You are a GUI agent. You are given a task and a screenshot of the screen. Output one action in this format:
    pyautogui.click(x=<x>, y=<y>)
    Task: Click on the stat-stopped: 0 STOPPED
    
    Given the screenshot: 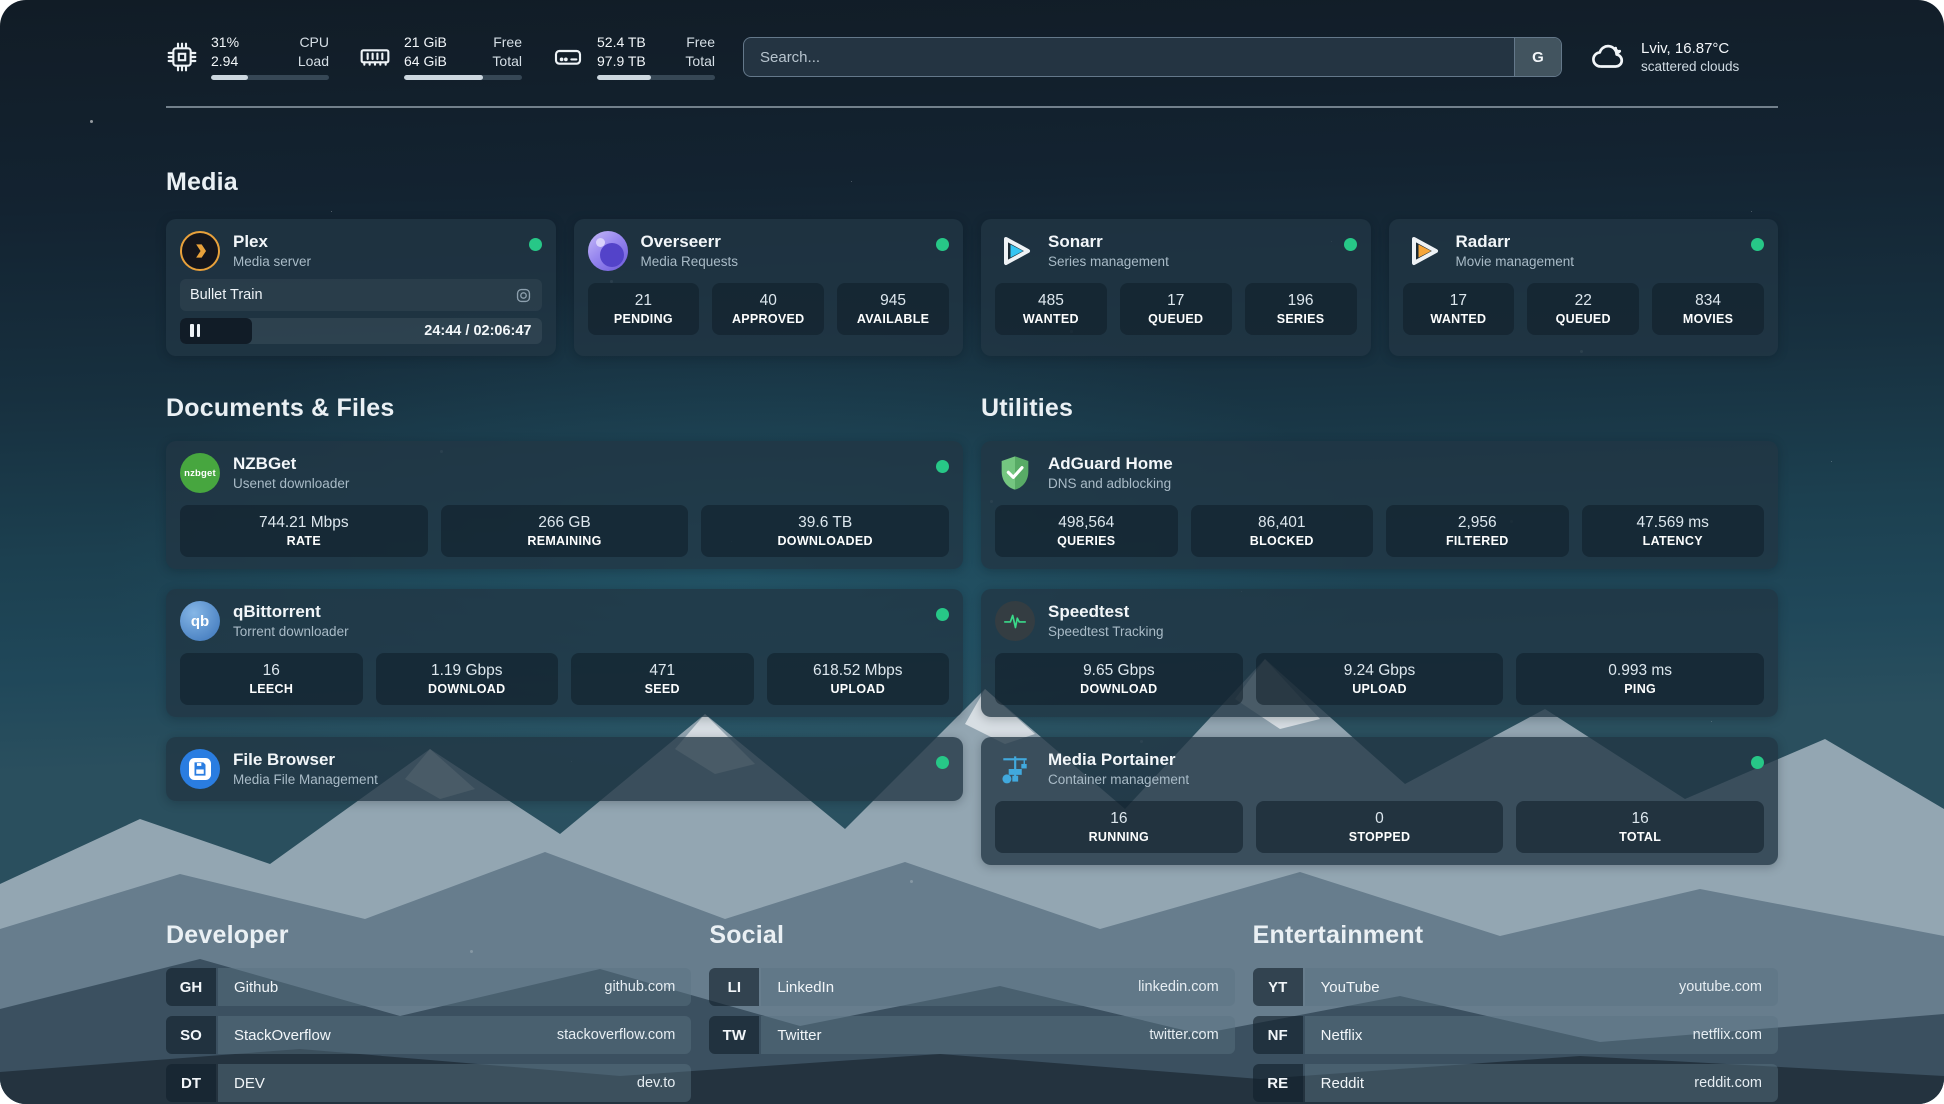 What is the action you would take?
    pyautogui.click(x=1379, y=827)
    